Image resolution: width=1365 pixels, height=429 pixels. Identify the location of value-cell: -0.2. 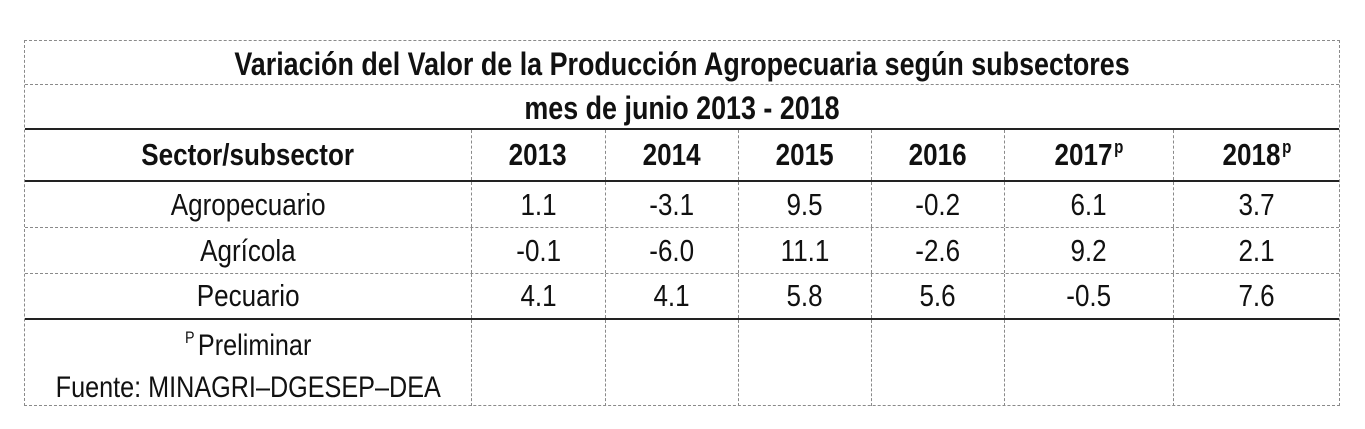
(937, 204).